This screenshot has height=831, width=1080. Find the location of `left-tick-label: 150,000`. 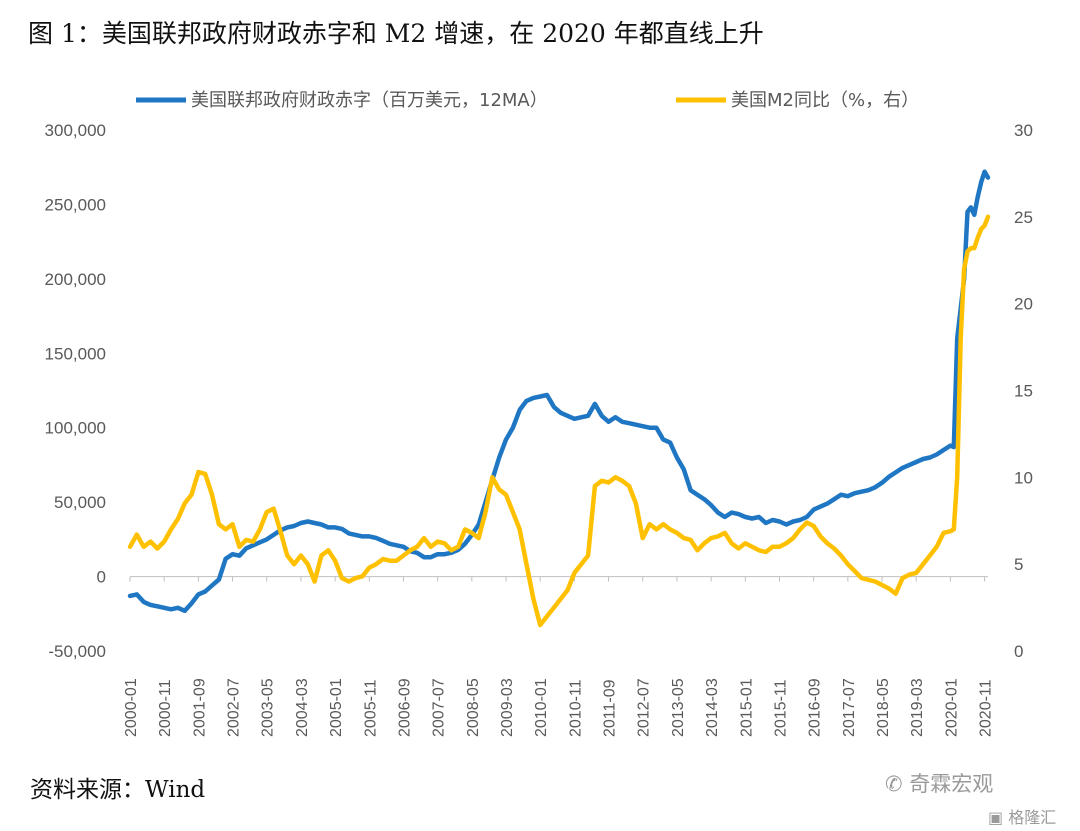

left-tick-label: 150,000 is located at coordinates (75, 353).